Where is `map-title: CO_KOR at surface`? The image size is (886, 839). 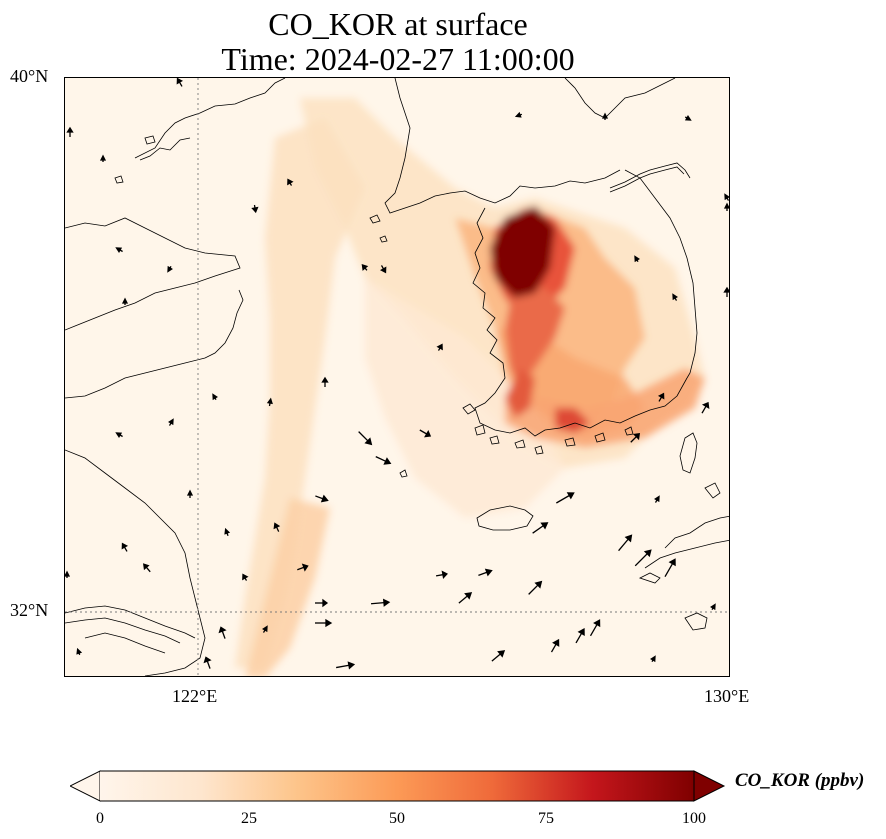
map-title: CO_KOR at surface is located at coordinates (398, 24).